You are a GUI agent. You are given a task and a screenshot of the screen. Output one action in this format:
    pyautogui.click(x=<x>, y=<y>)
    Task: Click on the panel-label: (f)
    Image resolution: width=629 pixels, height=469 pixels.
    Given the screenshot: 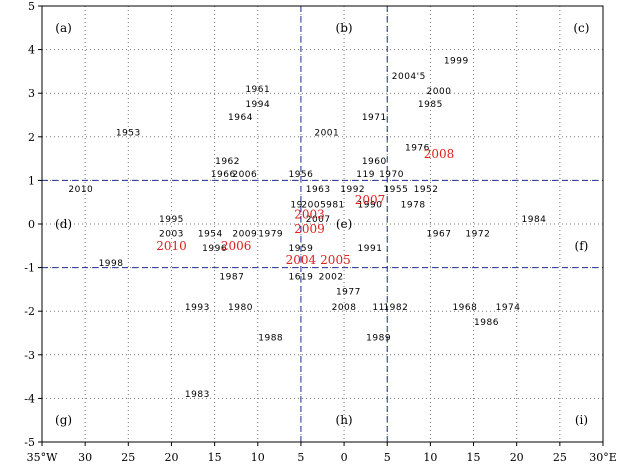 What is the action you would take?
    pyautogui.click(x=582, y=246)
    